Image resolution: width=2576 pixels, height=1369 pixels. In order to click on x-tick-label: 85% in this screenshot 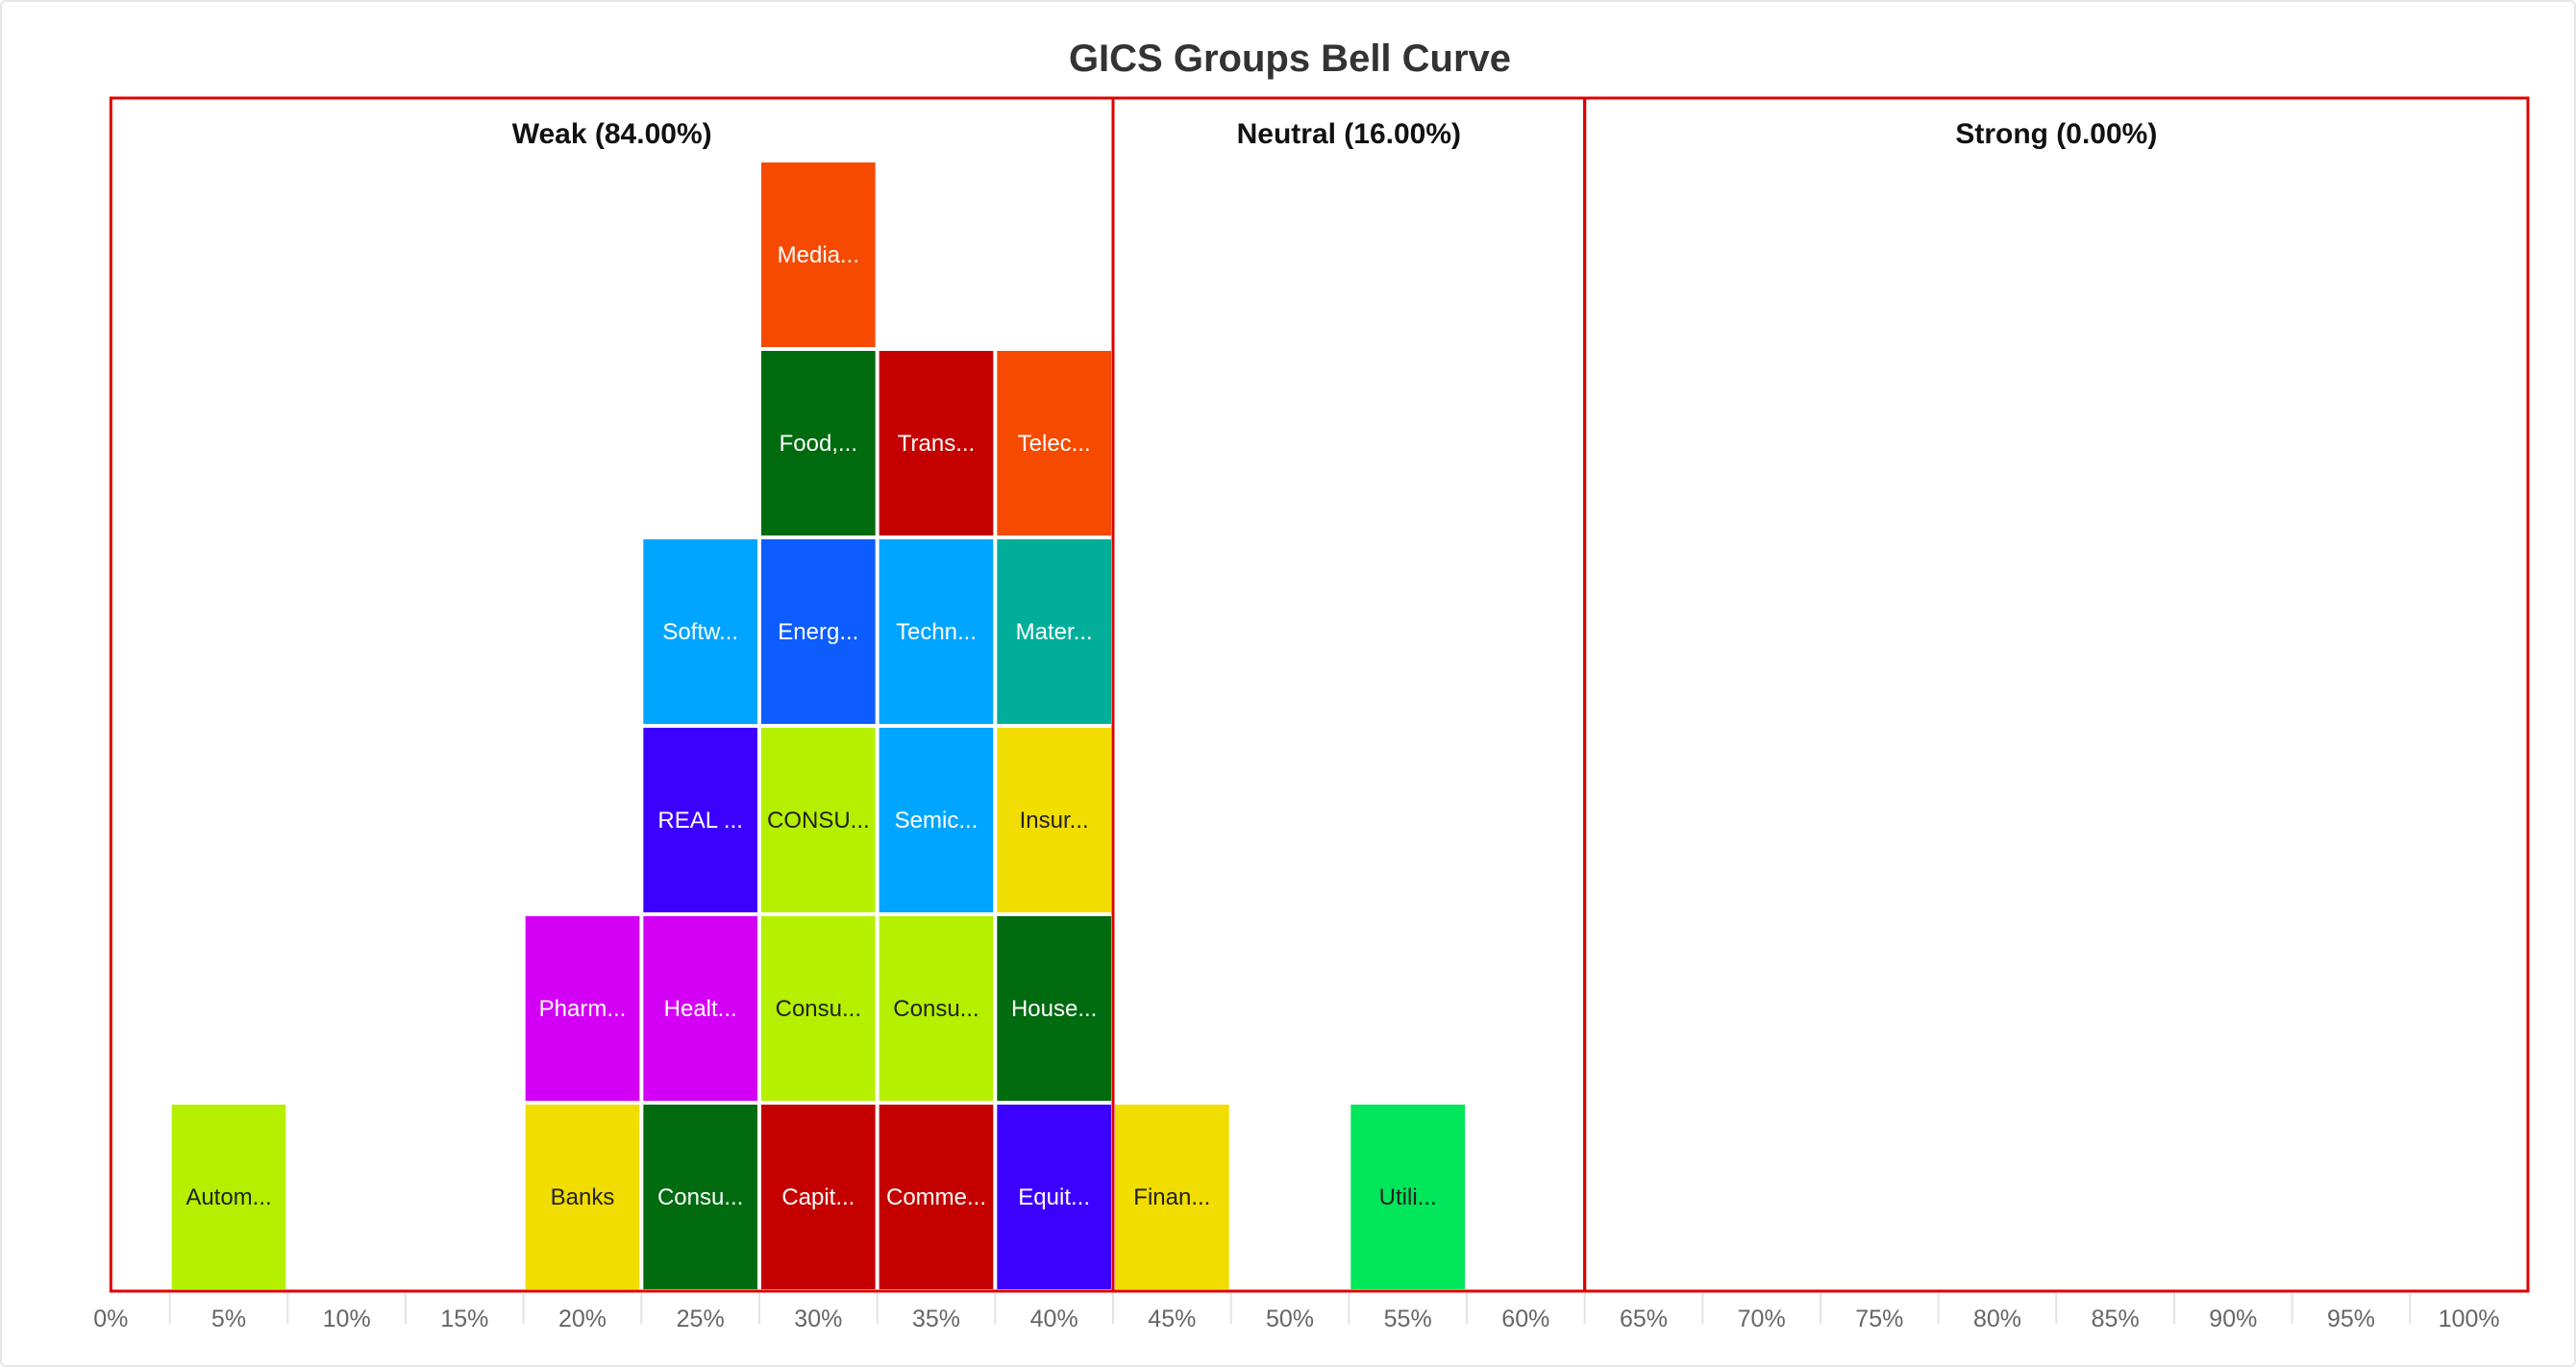, I will do `click(2116, 1319)`.